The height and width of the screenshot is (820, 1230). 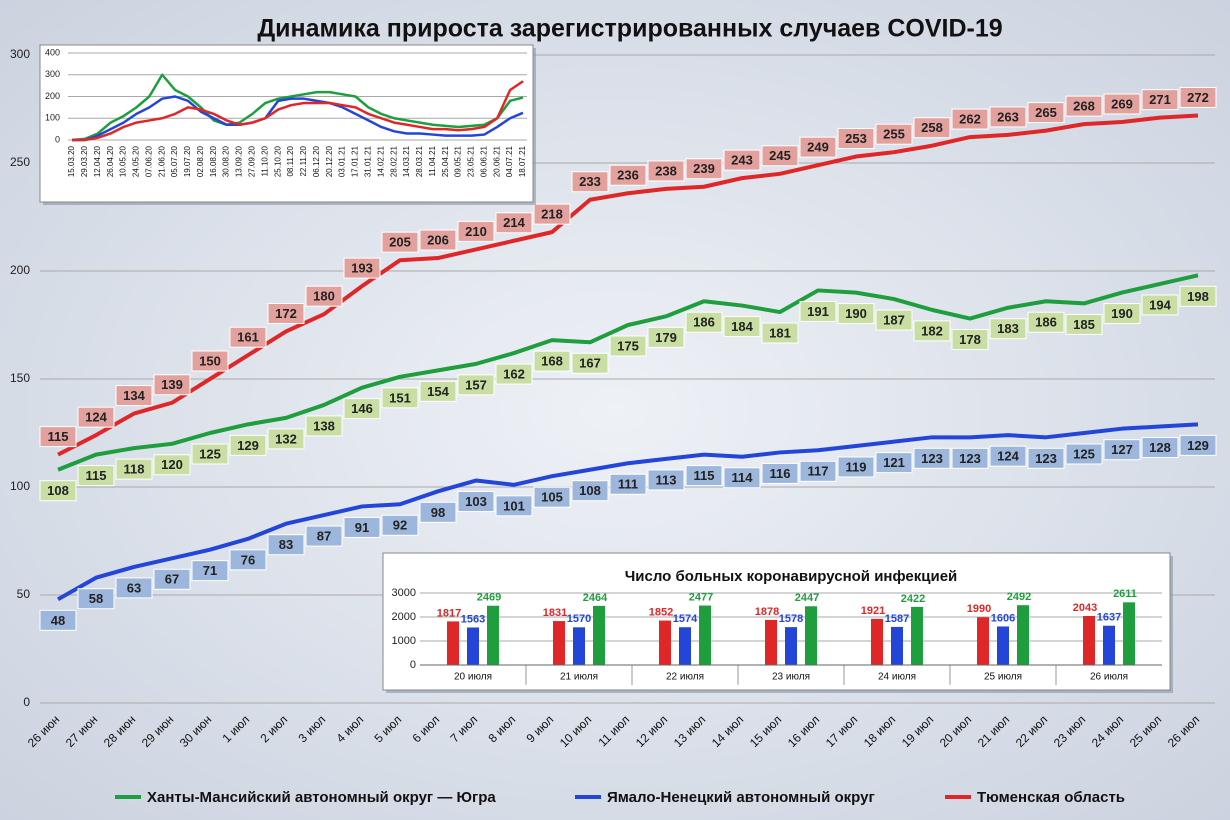 I want to click on data-label: 236, so click(x=628, y=175).